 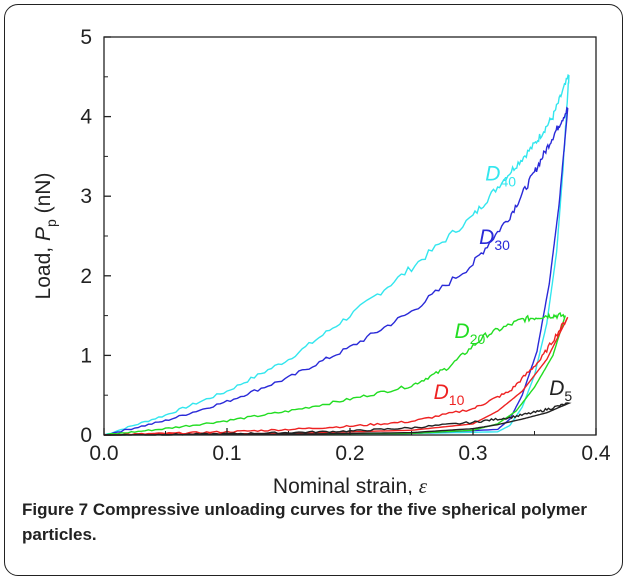 I want to click on x-axis-label: Nominal strain, ε, so click(x=350, y=484).